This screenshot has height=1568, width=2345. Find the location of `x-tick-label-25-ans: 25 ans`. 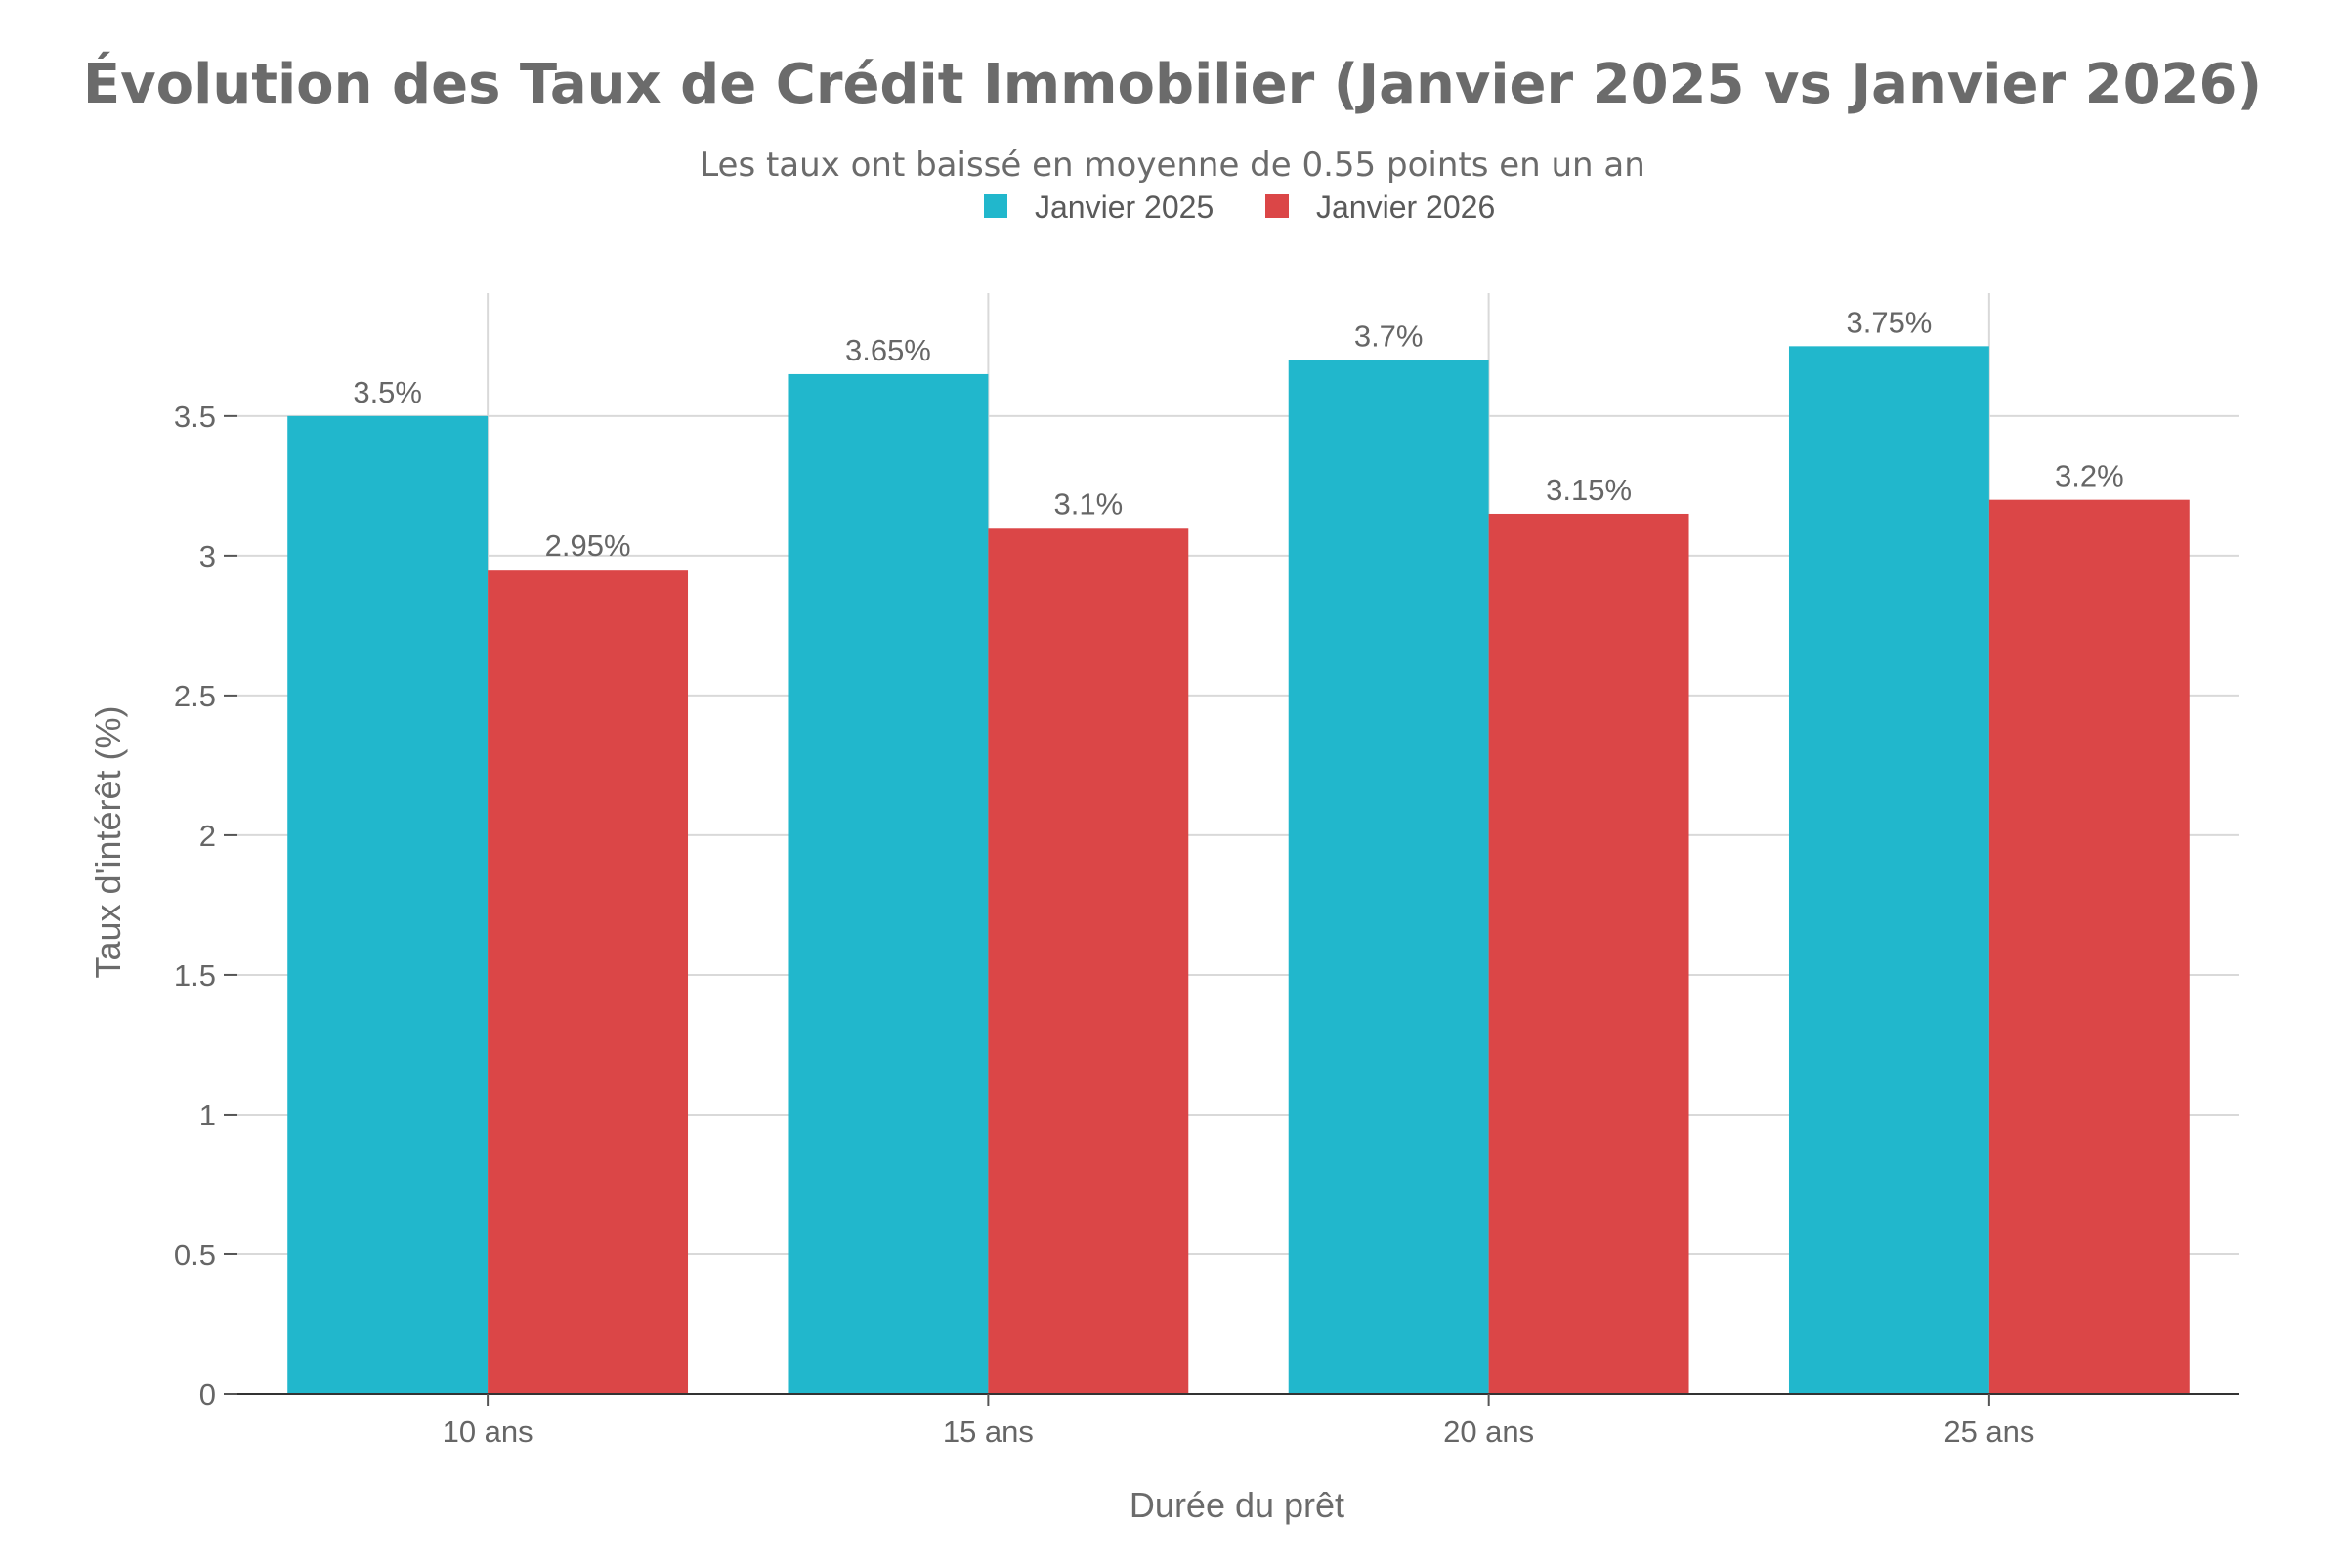

x-tick-label-25-ans: 25 ans is located at coordinates (1988, 1432).